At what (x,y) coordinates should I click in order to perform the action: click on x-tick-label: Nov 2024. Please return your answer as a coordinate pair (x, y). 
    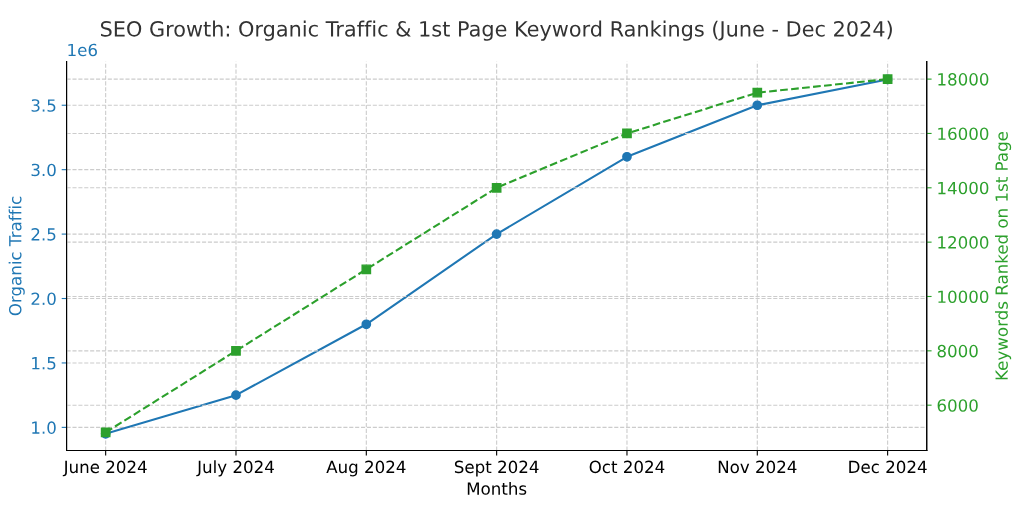
    Looking at the image, I should click on (757, 467).